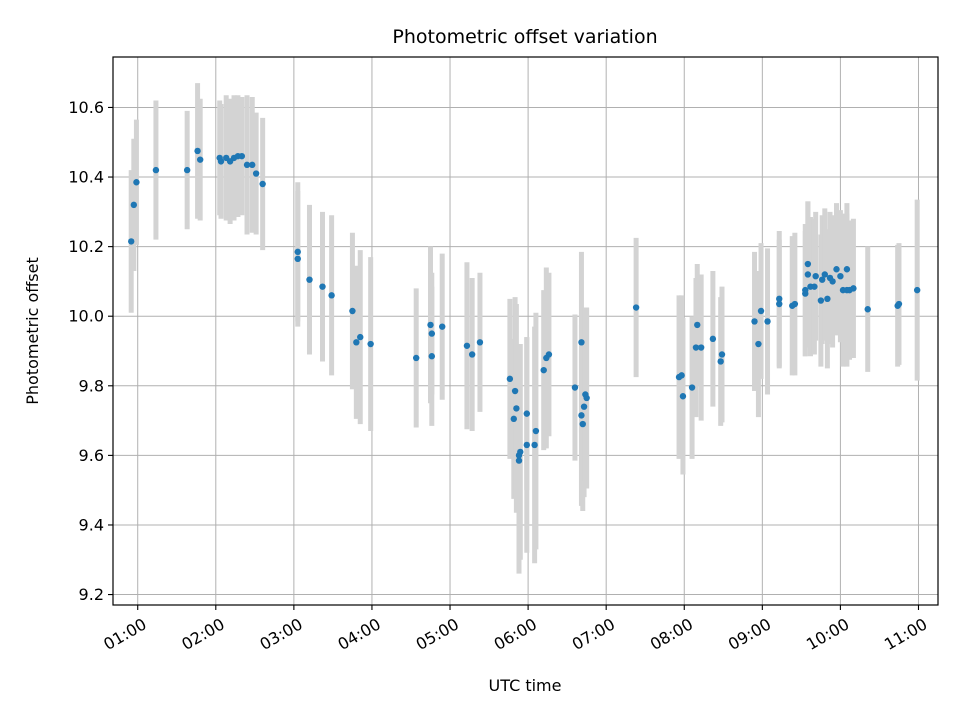 The image size is (960, 720). Describe the element at coordinates (86, 316) in the screenshot. I see `y-tick-label: 10.0` at that location.